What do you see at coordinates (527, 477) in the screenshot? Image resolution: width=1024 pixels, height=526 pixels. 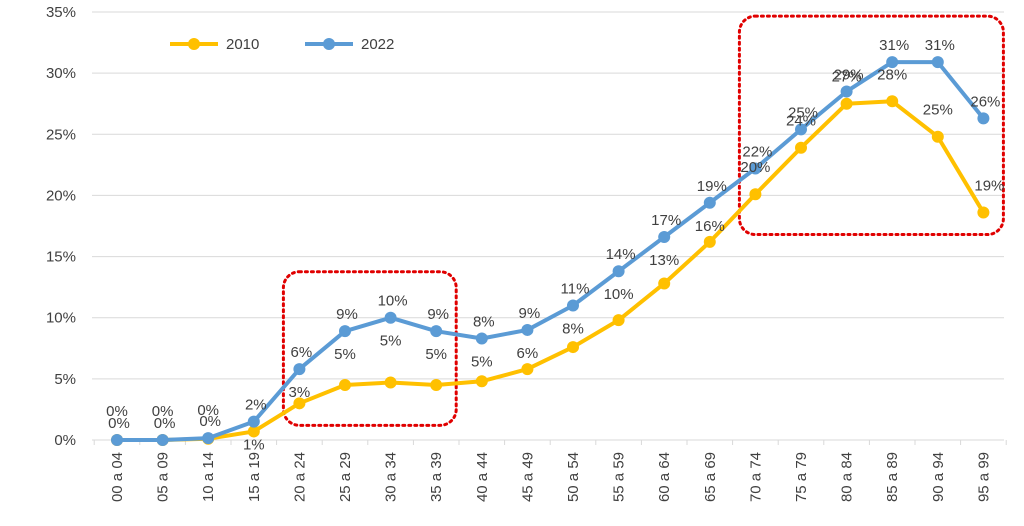 I see `x-tick-label: 45 a 49` at bounding box center [527, 477].